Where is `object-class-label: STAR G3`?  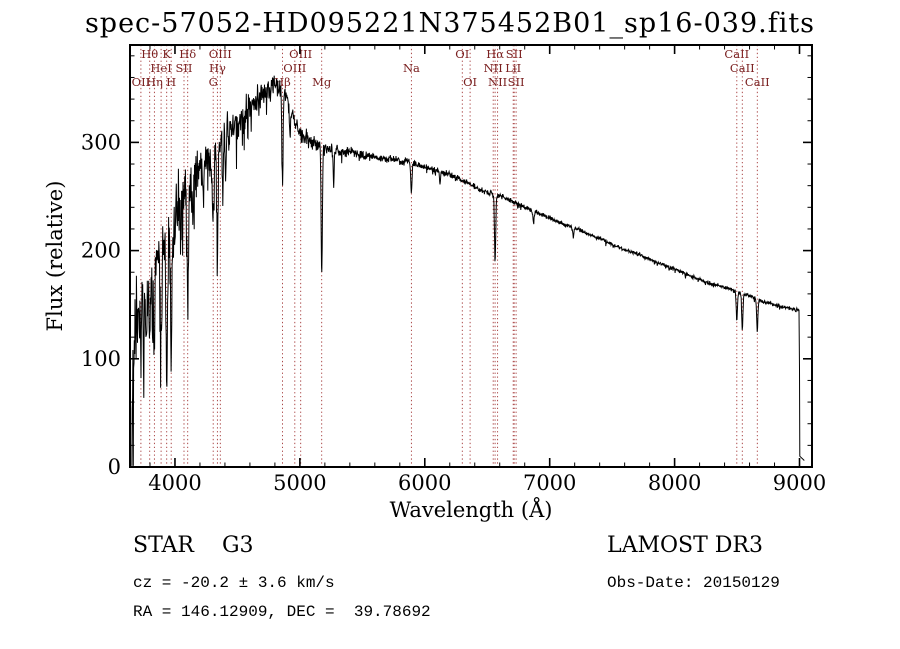
object-class-label: STAR G3 is located at coordinates (193, 545).